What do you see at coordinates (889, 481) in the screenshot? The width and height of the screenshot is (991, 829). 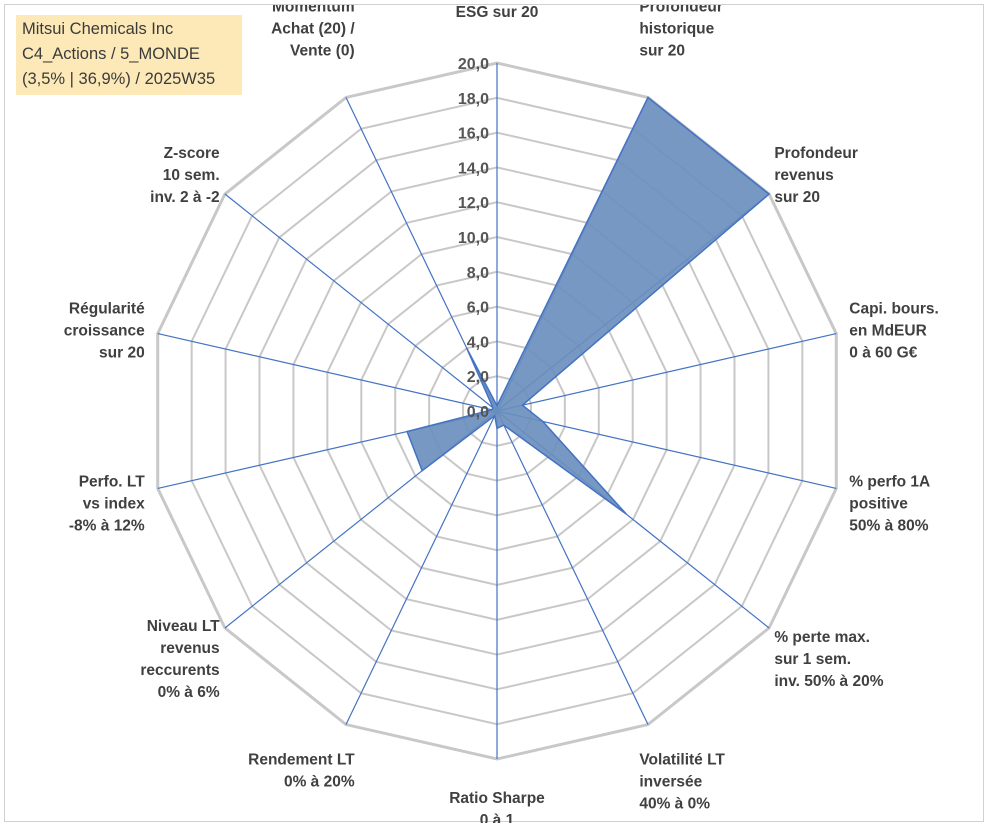 I see `axis-label-line: % perfo 1A` at bounding box center [889, 481].